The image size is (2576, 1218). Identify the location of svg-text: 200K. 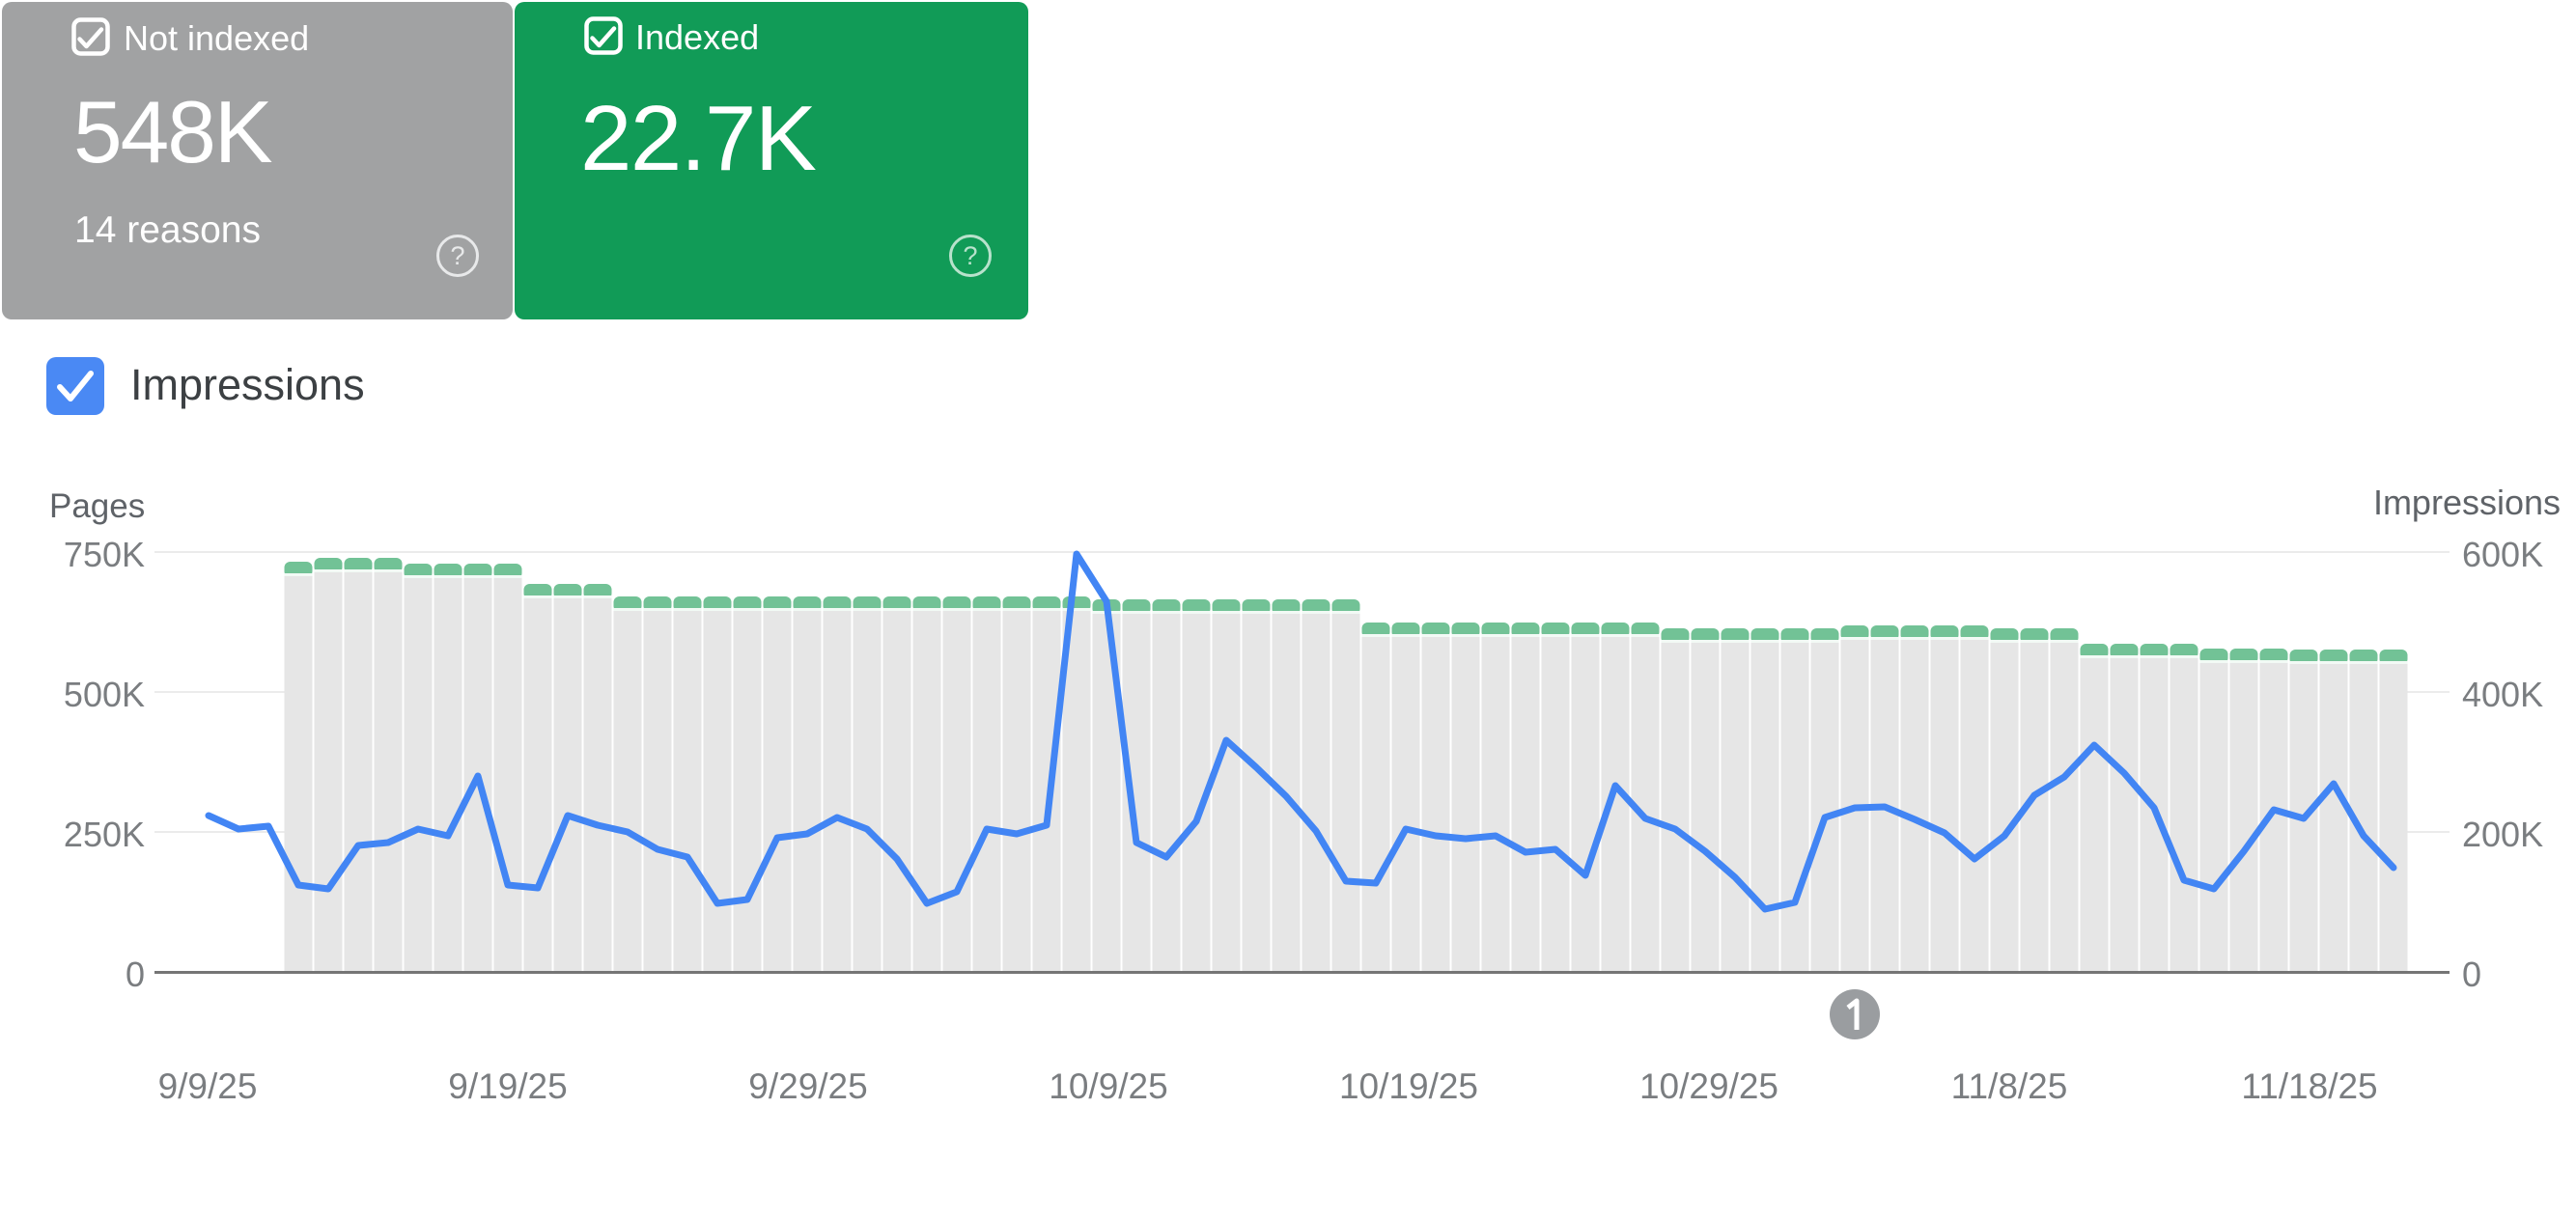
(2503, 834).